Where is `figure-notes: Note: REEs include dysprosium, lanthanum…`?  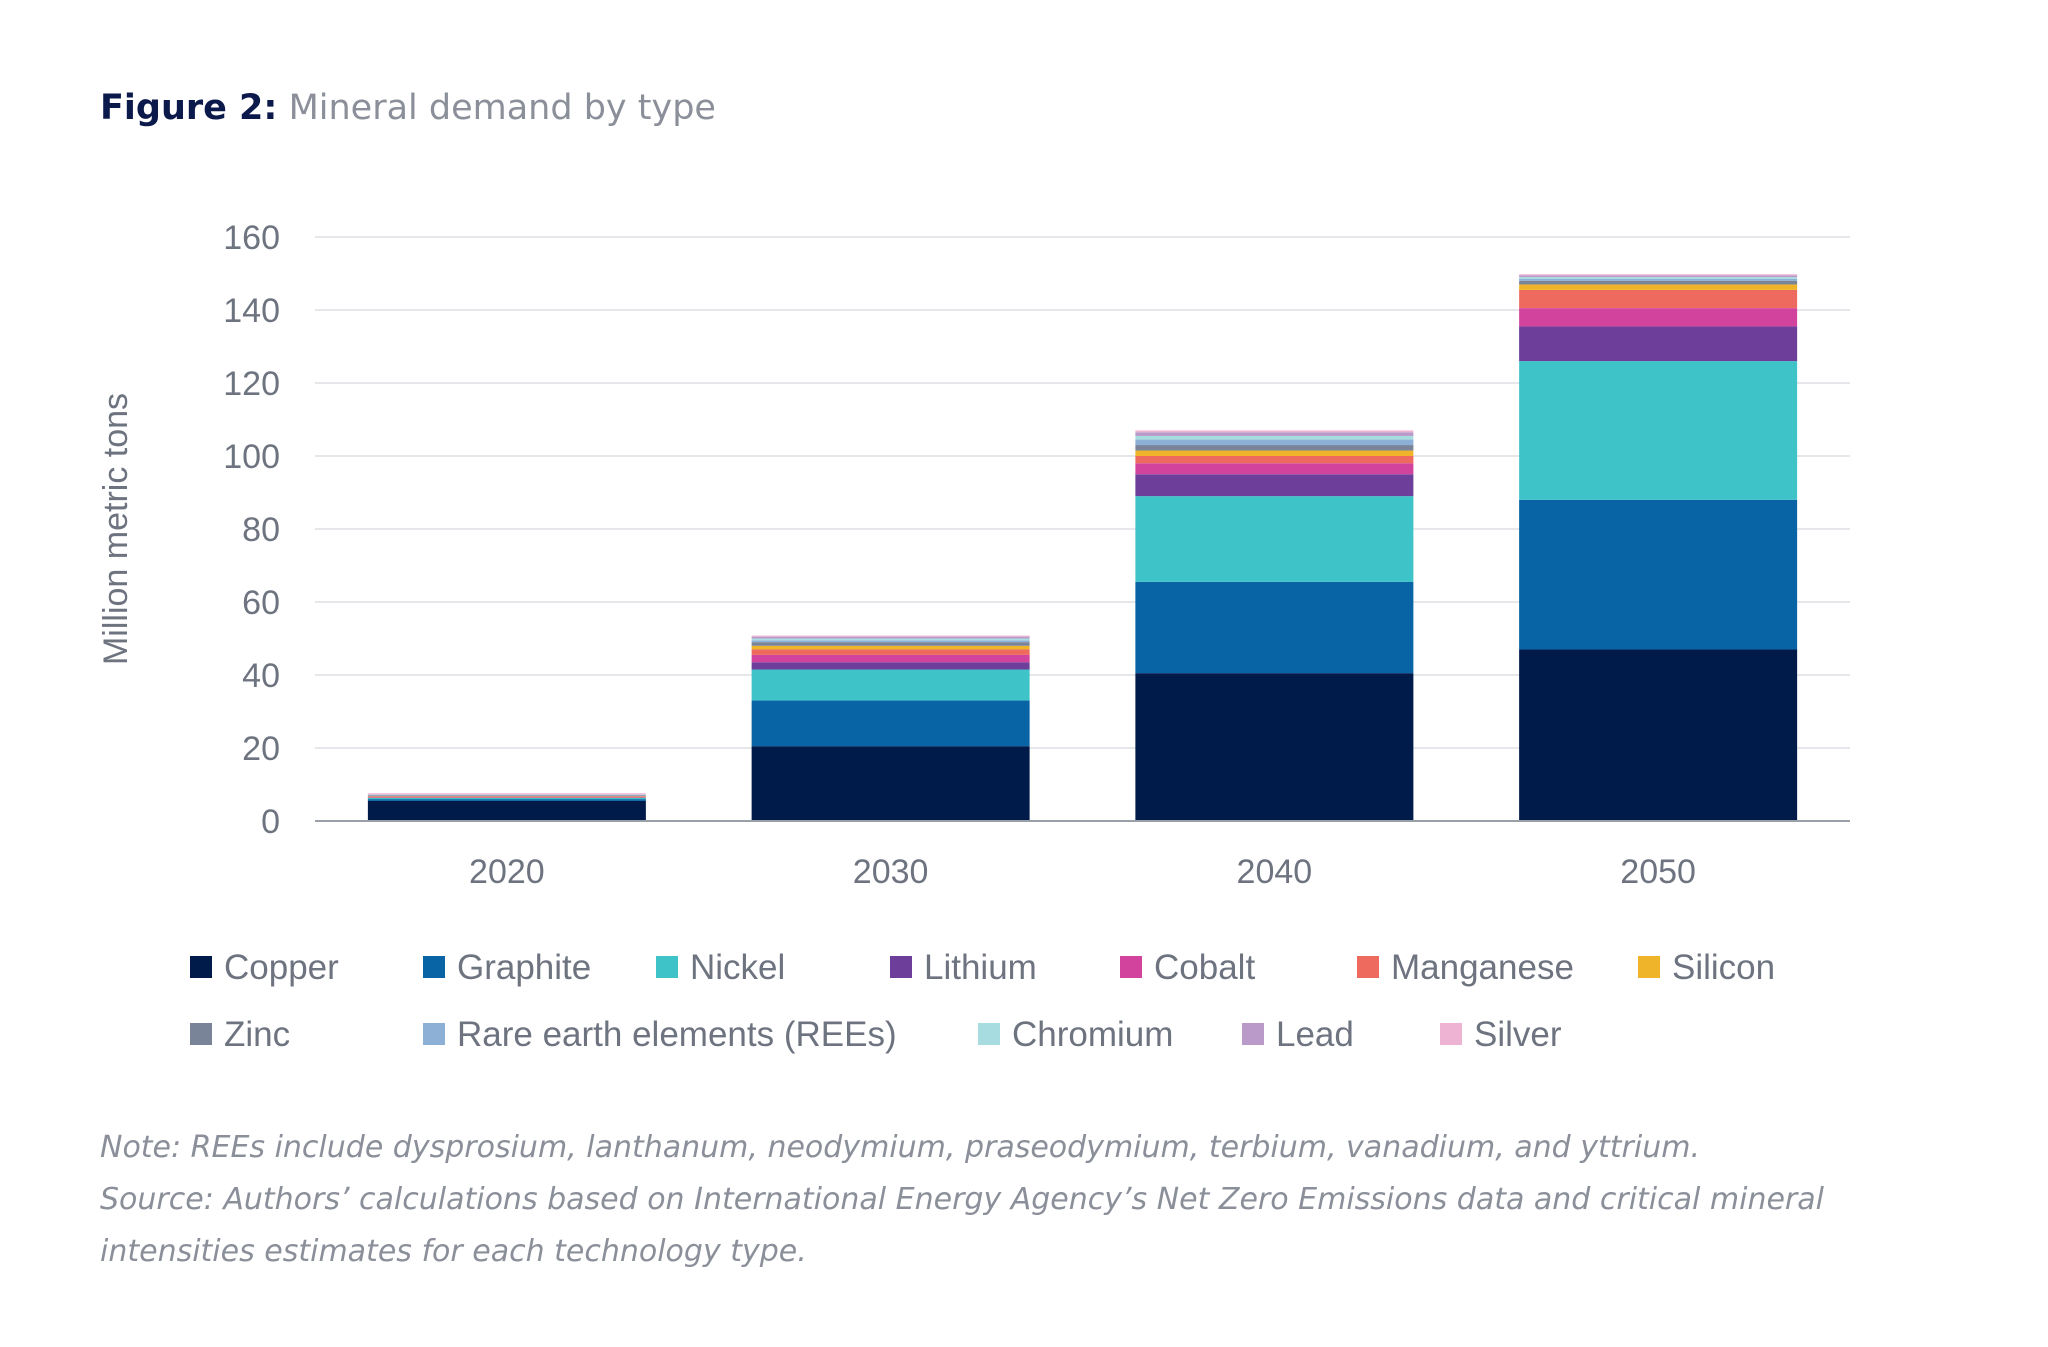 figure-notes: Note: REEs include dysprosium, lanthanum… is located at coordinates (1040, 1200).